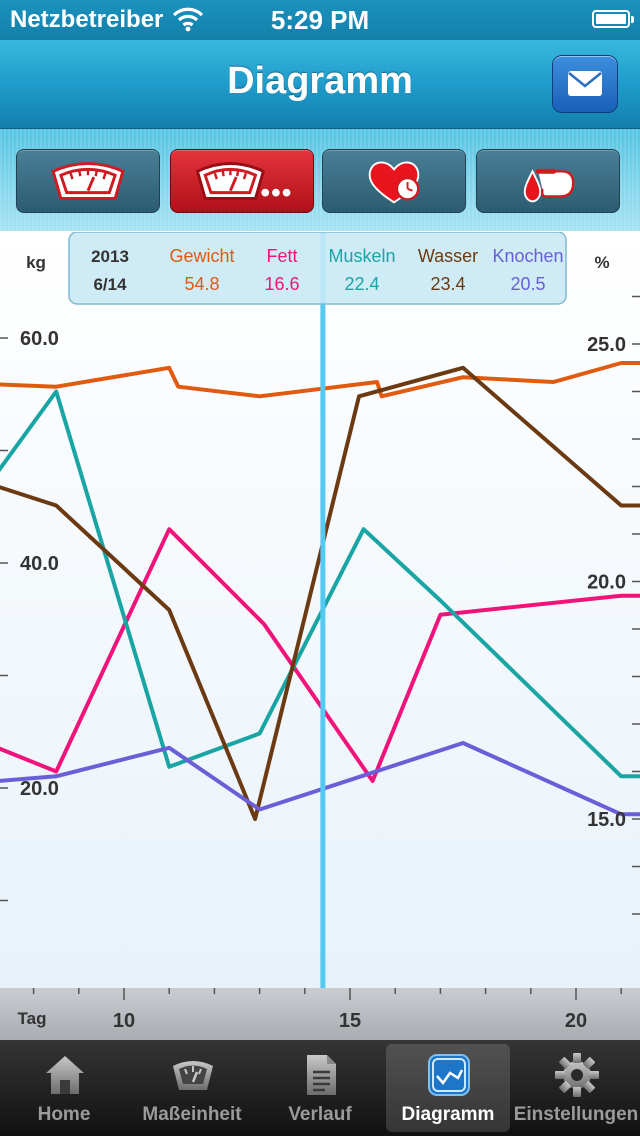  Describe the element at coordinates (448, 1114) in the screenshot. I see `tab-chart-label: Diagramm` at that location.